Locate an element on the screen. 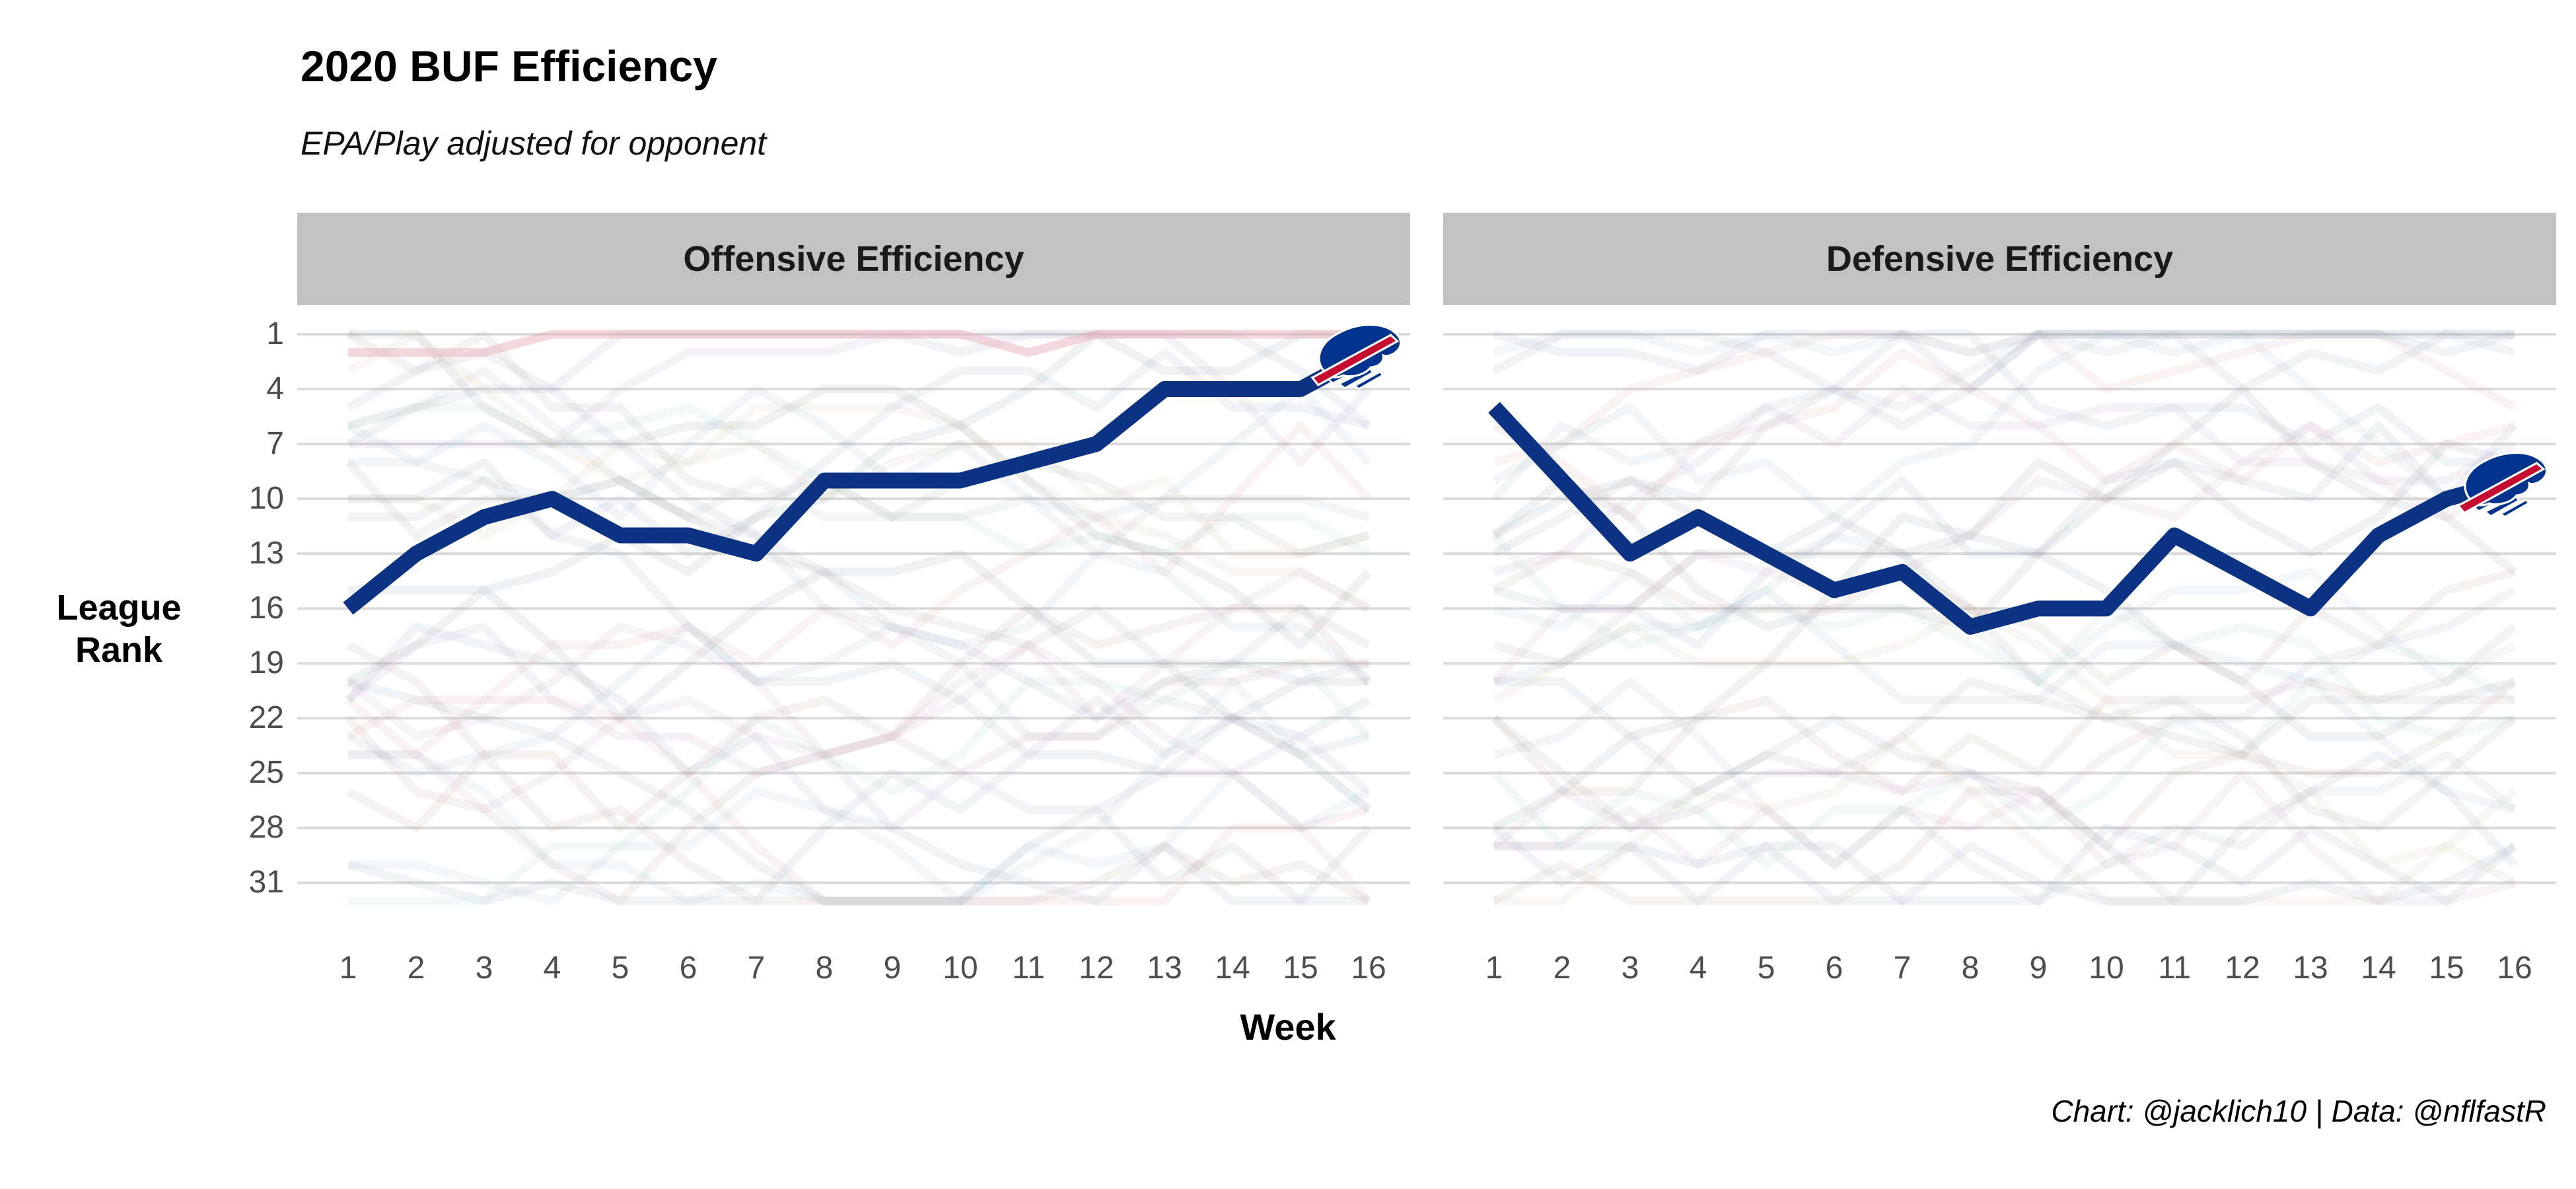 The height and width of the screenshot is (1189, 2576). chart-caption: Chart: @jacklich10 | Data: @nflfastR is located at coordinates (2298, 1111).